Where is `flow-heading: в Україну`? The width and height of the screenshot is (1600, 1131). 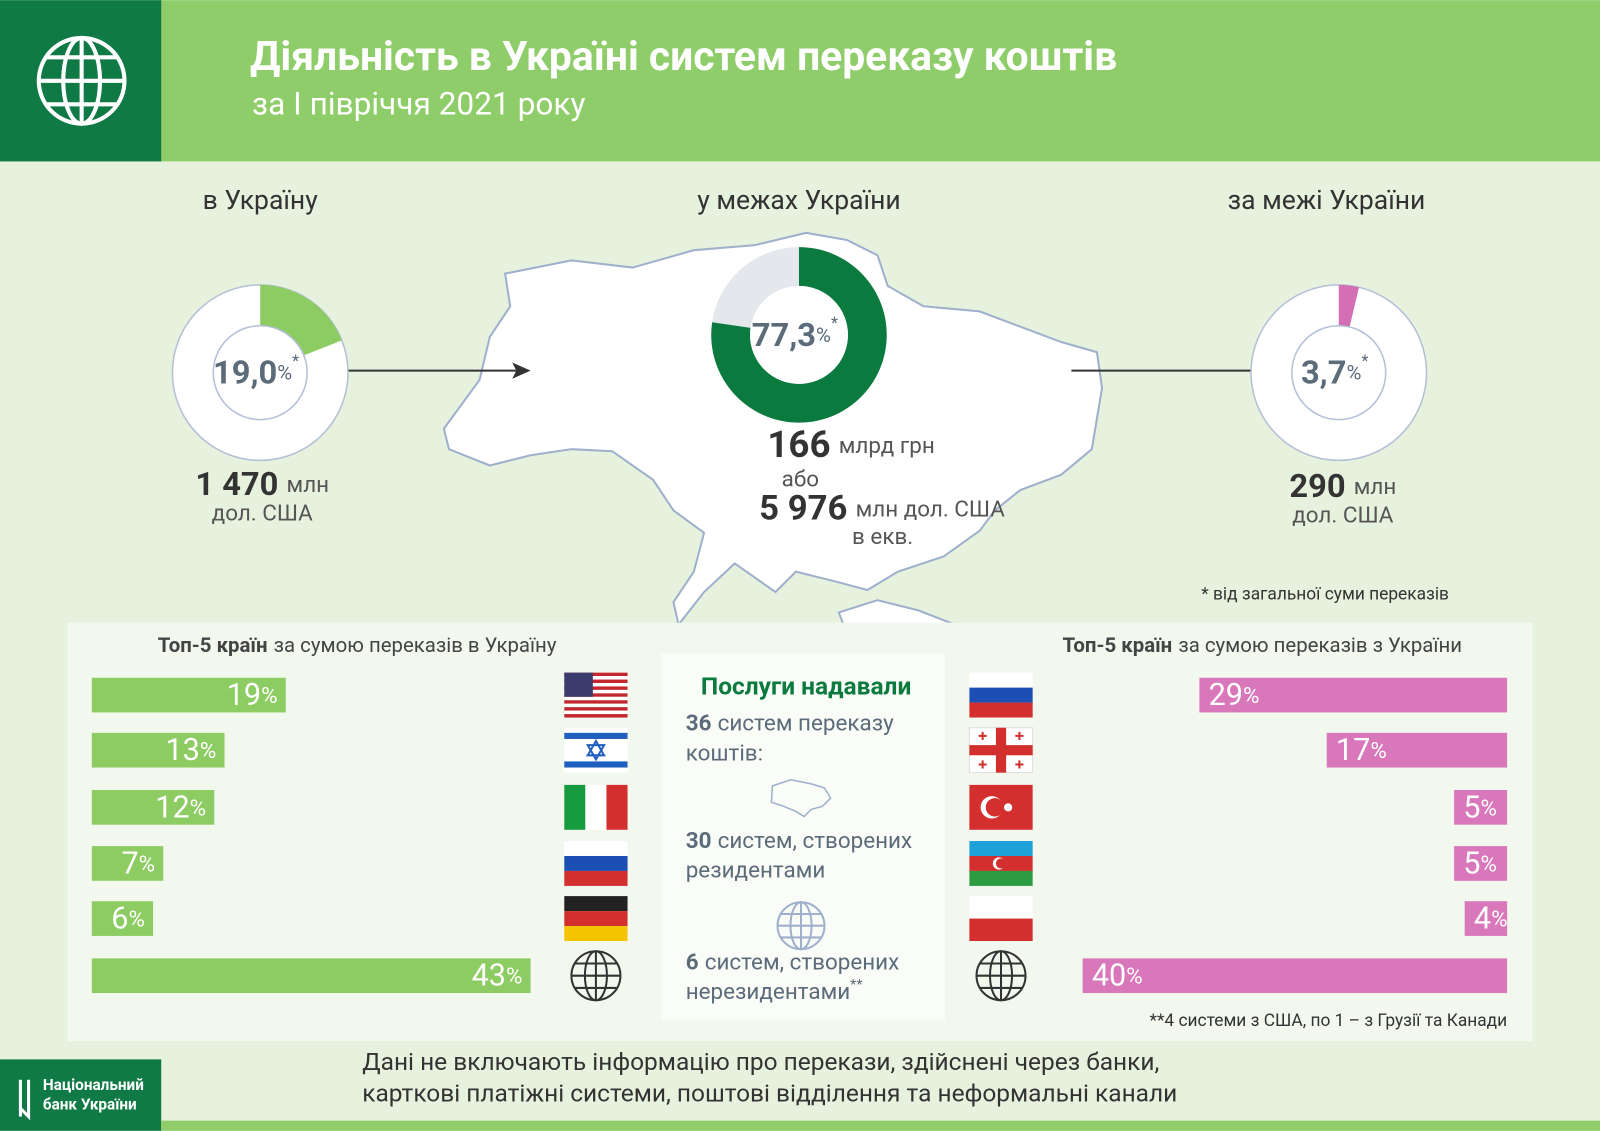 flow-heading: в Україну is located at coordinates (261, 200).